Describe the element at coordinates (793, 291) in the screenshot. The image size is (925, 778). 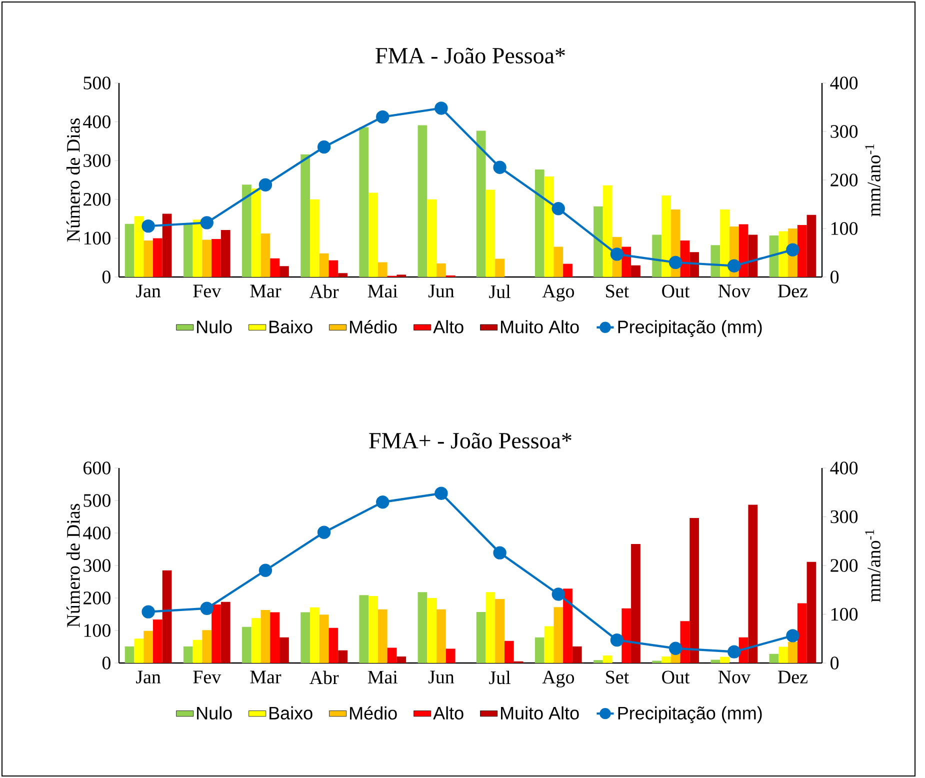
I see `x-tick-label: Dez` at that location.